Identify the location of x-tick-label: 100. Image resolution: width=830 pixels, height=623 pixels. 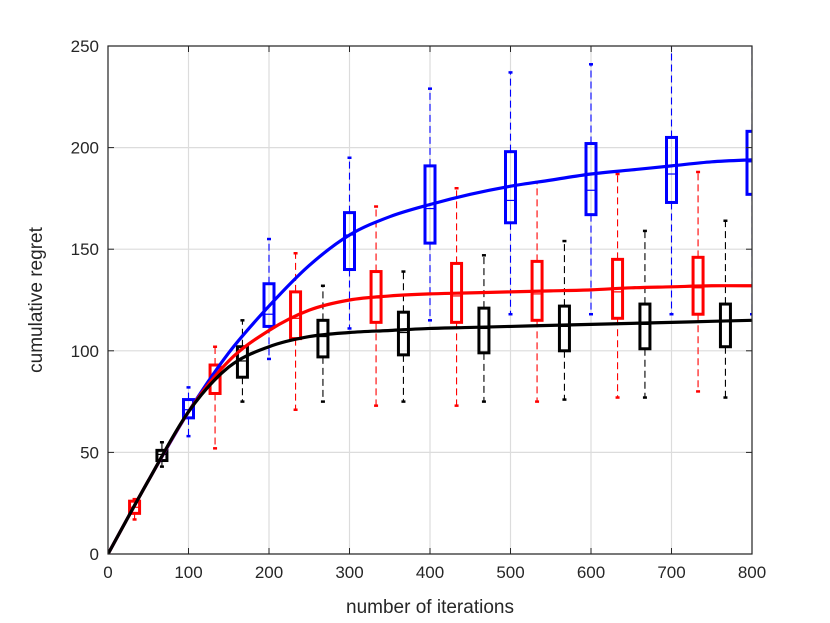
(188, 572).